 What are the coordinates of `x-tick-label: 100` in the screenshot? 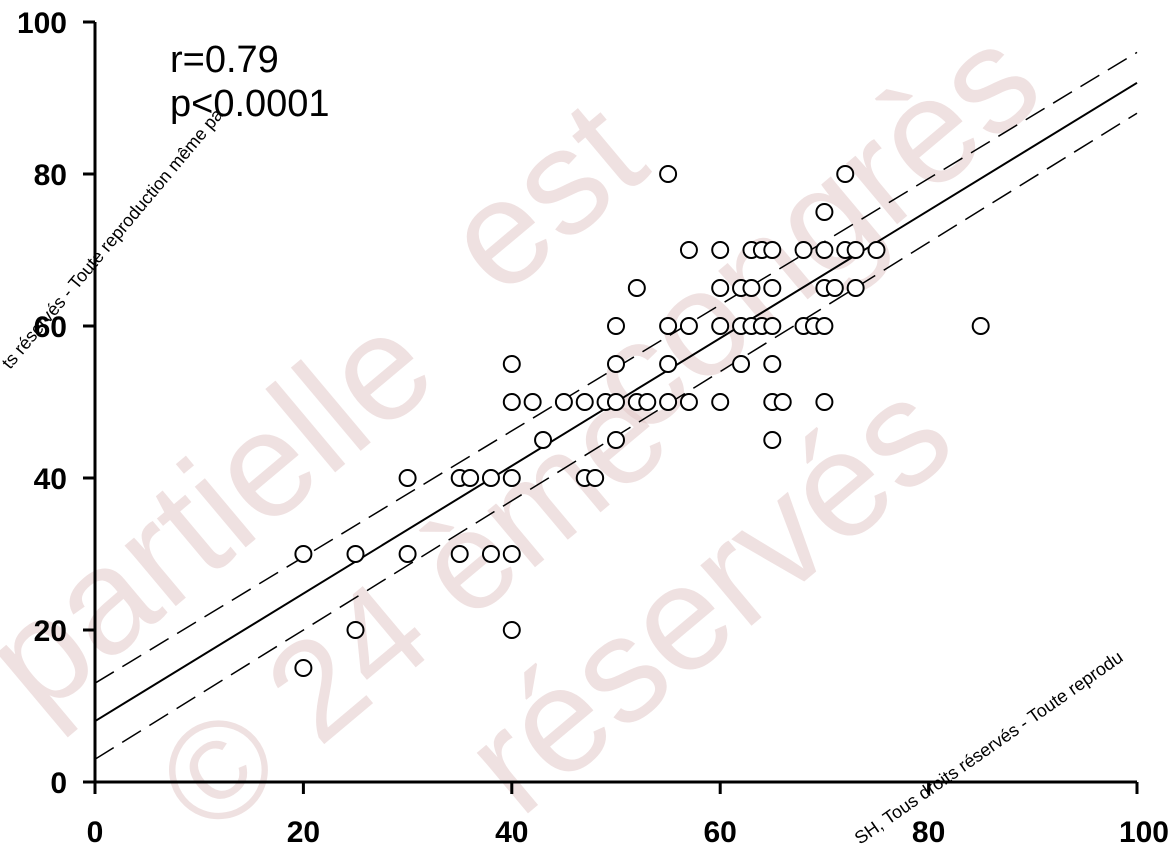 It's located at (1144, 832).